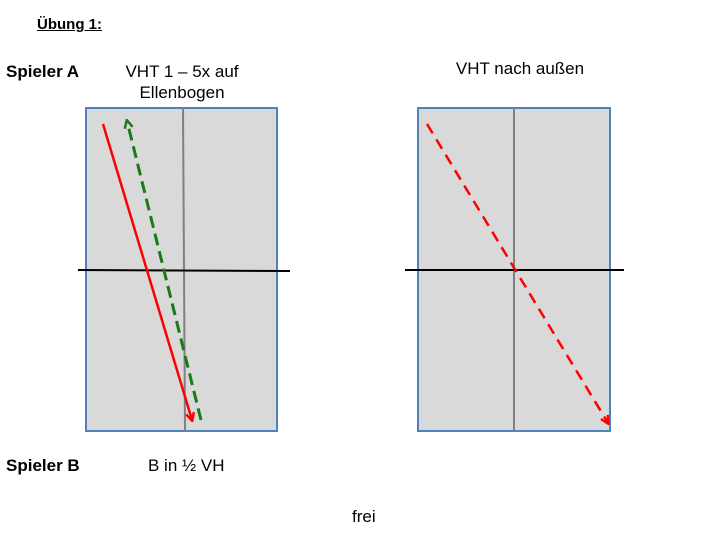 The height and width of the screenshot is (540, 720). Describe the element at coordinates (364, 516) in the screenshot. I see `bottom-caption-frei: frei` at that location.